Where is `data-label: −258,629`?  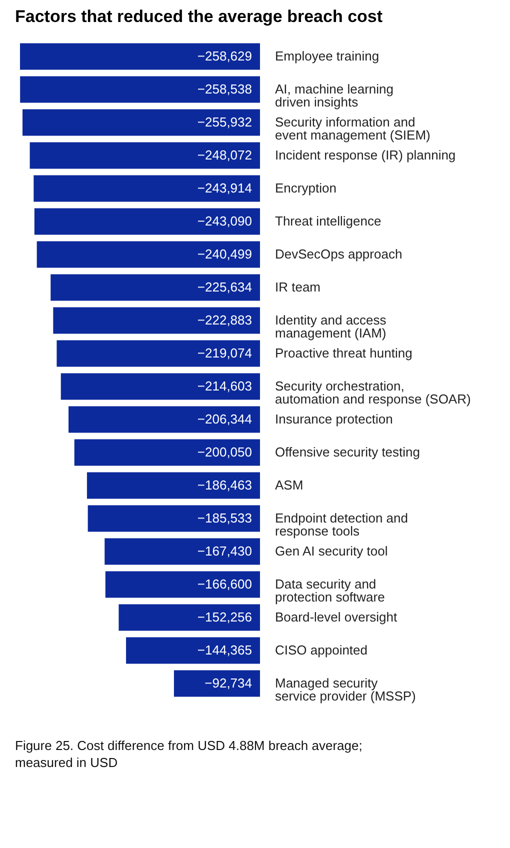 data-label: −258,629 is located at coordinates (224, 56).